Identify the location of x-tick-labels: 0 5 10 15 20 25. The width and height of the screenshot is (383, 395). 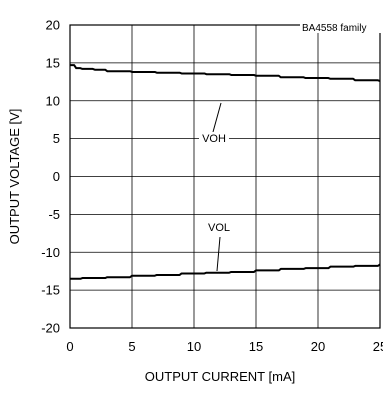
(224, 346).